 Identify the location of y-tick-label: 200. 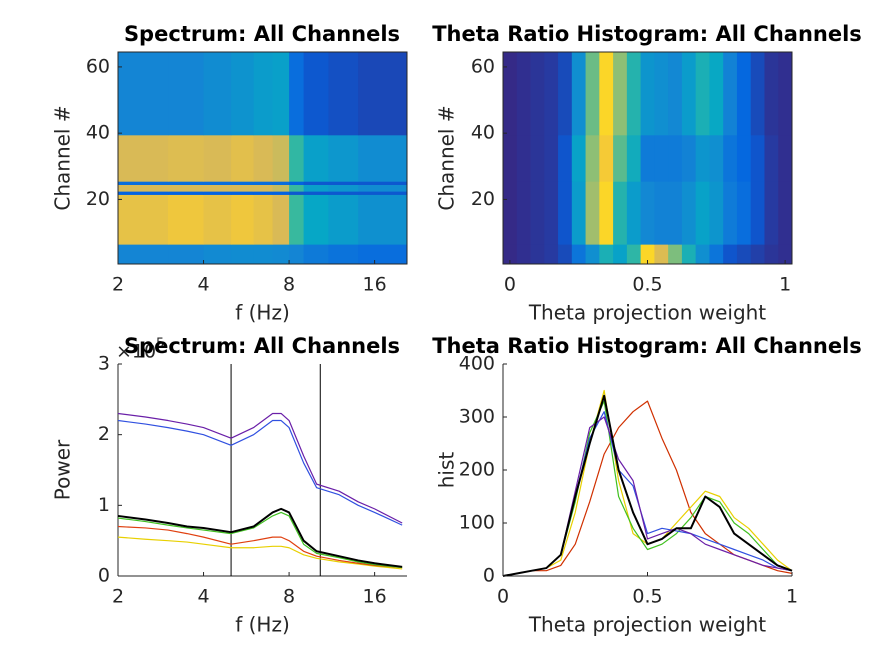
(477, 470).